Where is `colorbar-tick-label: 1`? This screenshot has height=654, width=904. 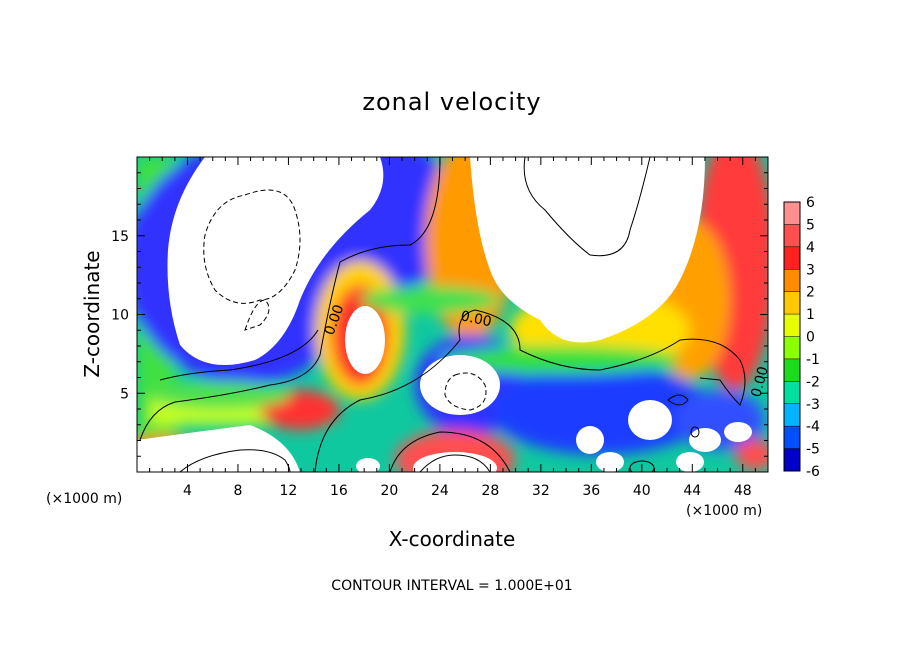 colorbar-tick-label: 1 is located at coordinates (810, 315).